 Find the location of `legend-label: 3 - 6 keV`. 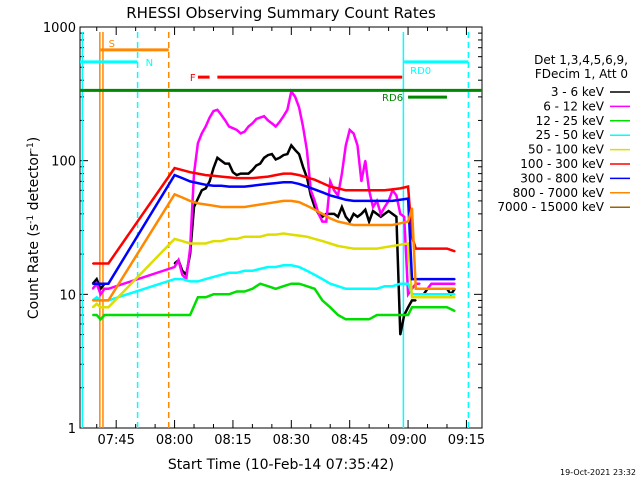

legend-label: 3 - 6 keV is located at coordinates (578, 92).